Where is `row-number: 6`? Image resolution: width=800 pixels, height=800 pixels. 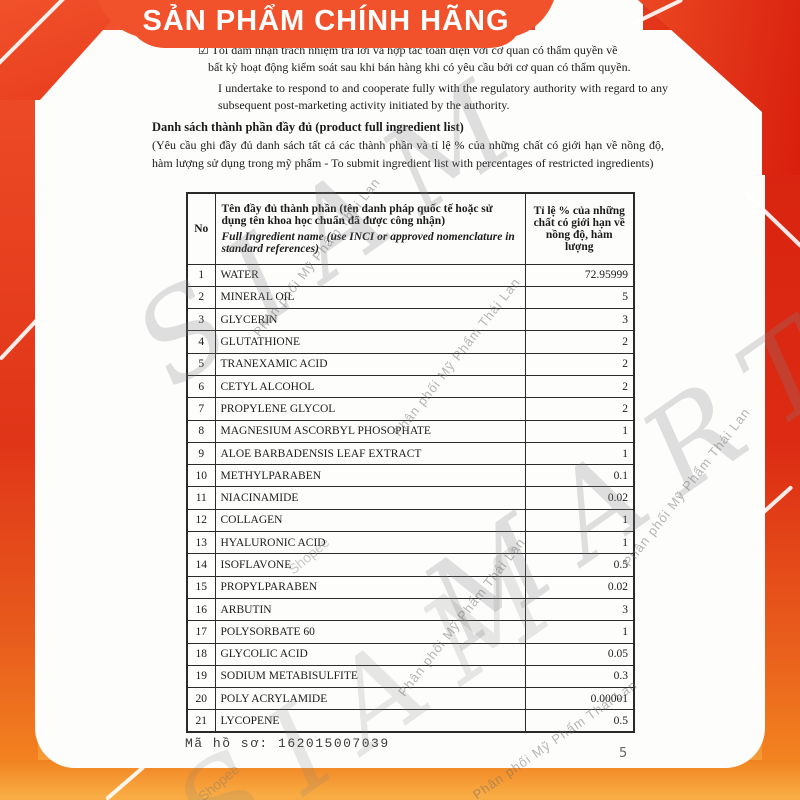 row-number: 6 is located at coordinates (201, 386).